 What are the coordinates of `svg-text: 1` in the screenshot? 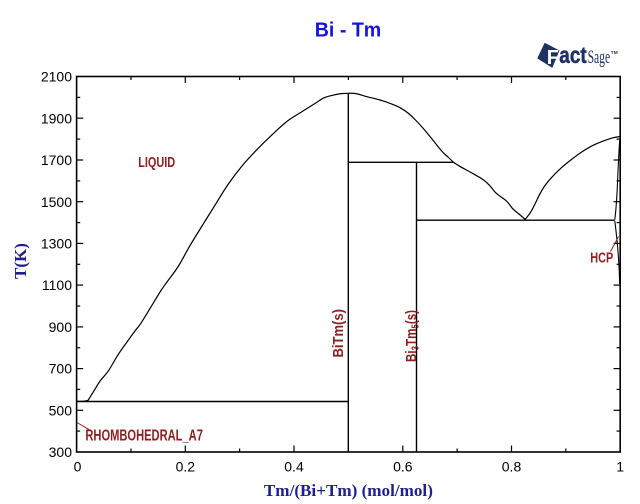 It's located at (620, 467).